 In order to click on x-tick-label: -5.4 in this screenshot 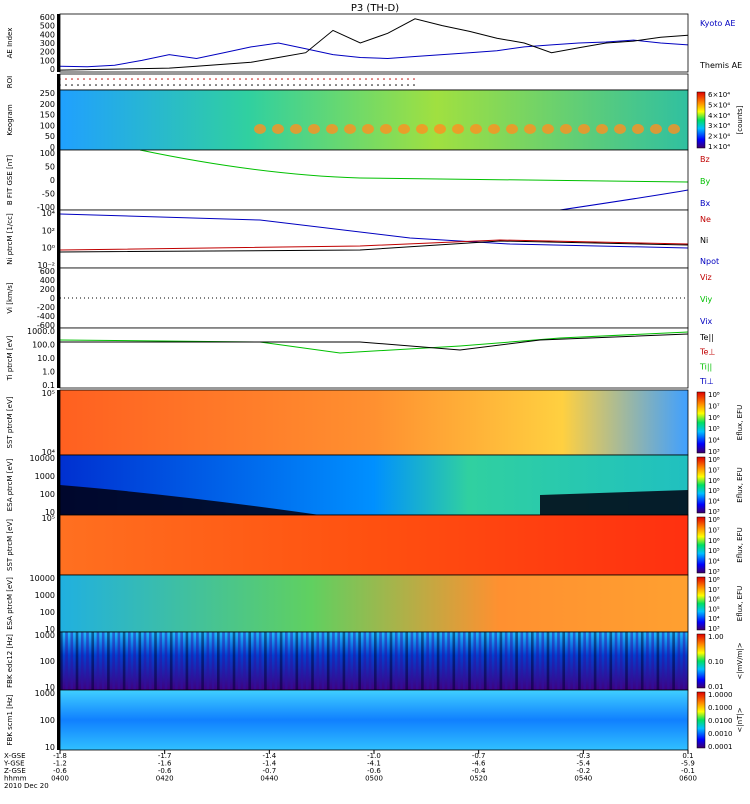, I will do `click(583, 764)`.